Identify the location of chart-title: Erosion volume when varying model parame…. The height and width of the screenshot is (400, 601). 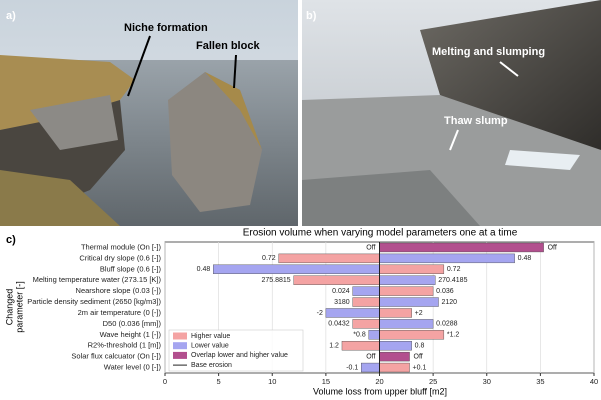
(380, 233).